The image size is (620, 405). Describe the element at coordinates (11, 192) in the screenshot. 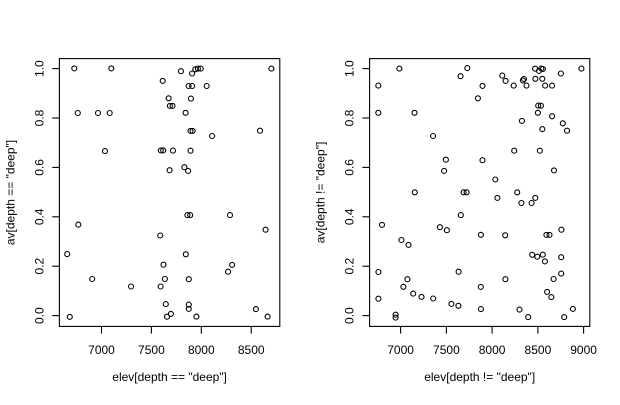

I see `svg-text: av[depth == "deep"]` at that location.